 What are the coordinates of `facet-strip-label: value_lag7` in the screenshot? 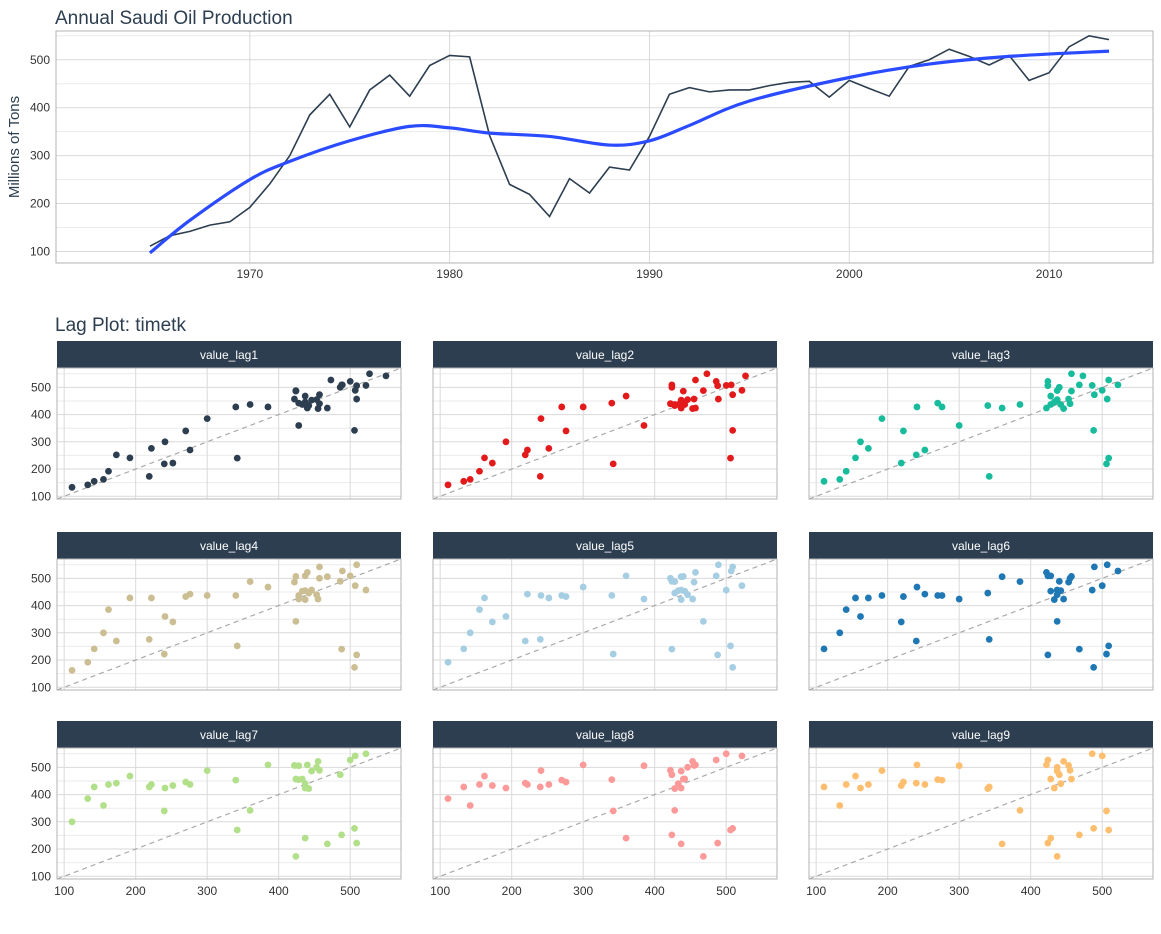 It's located at (229, 735).